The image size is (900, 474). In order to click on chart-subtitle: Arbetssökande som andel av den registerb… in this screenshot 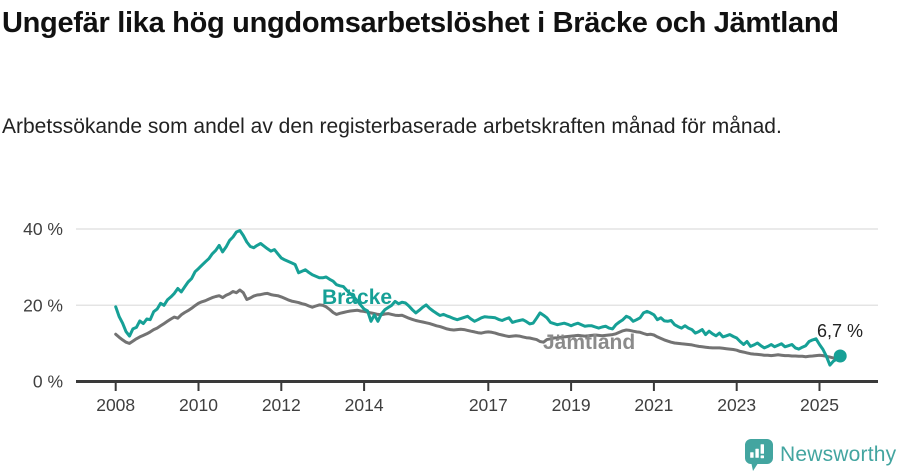, I will do `click(392, 126)`.